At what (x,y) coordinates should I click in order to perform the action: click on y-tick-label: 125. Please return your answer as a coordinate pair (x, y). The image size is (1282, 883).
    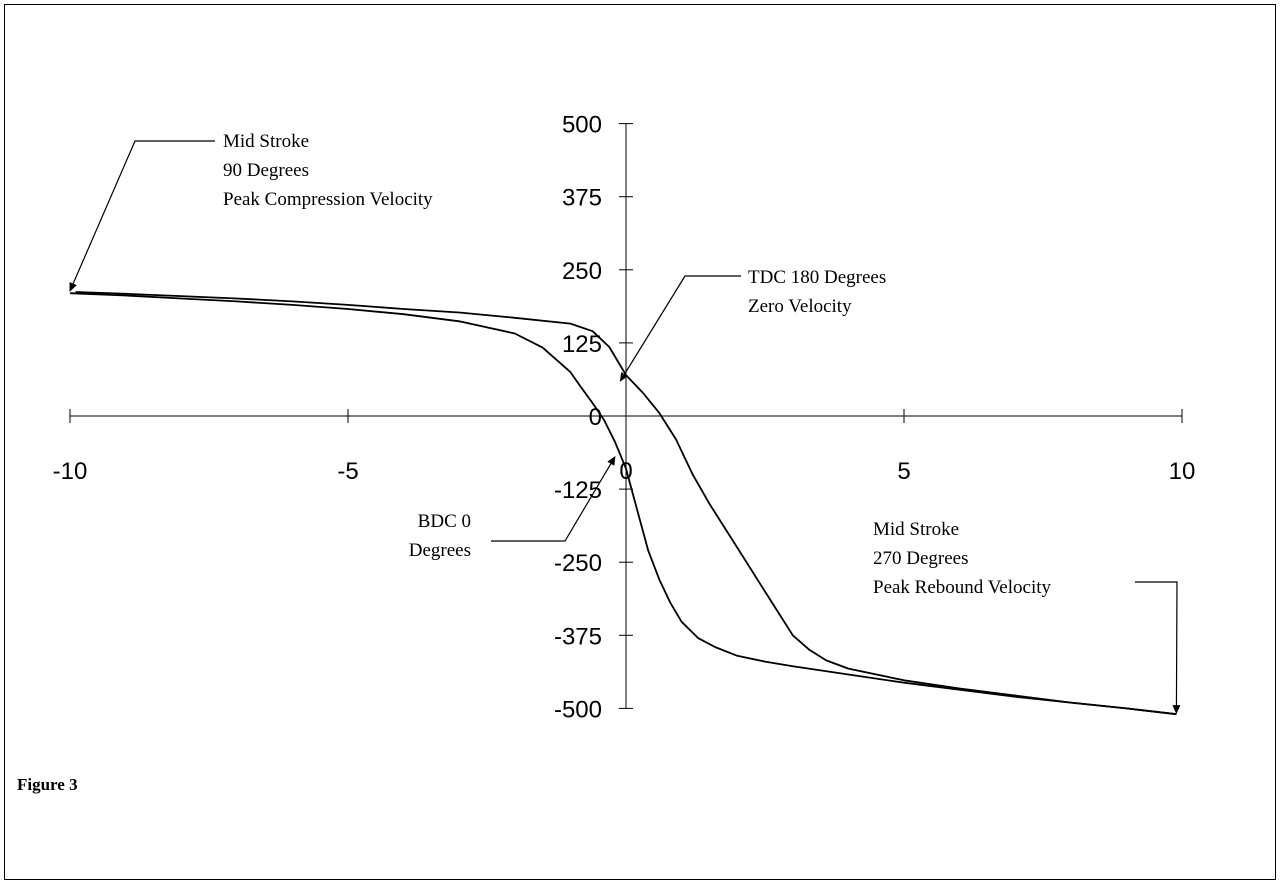
    Looking at the image, I should click on (582, 344).